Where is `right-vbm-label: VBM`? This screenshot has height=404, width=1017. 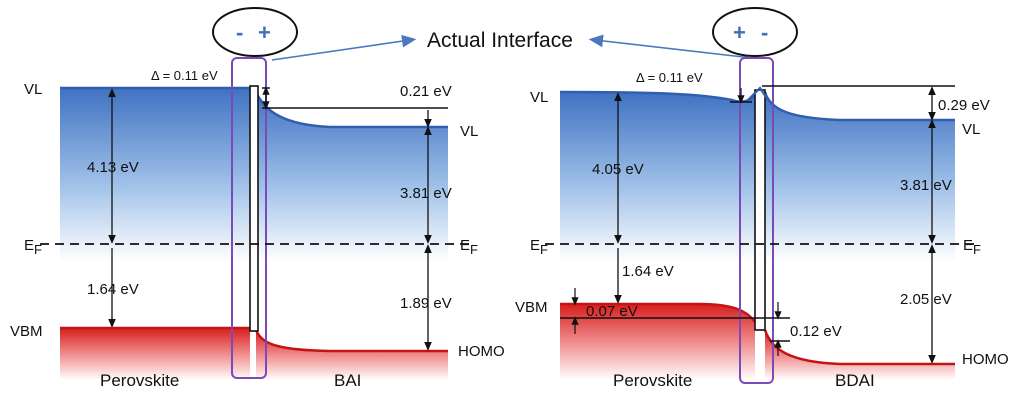
right-vbm-label: VBM is located at coordinates (531, 307).